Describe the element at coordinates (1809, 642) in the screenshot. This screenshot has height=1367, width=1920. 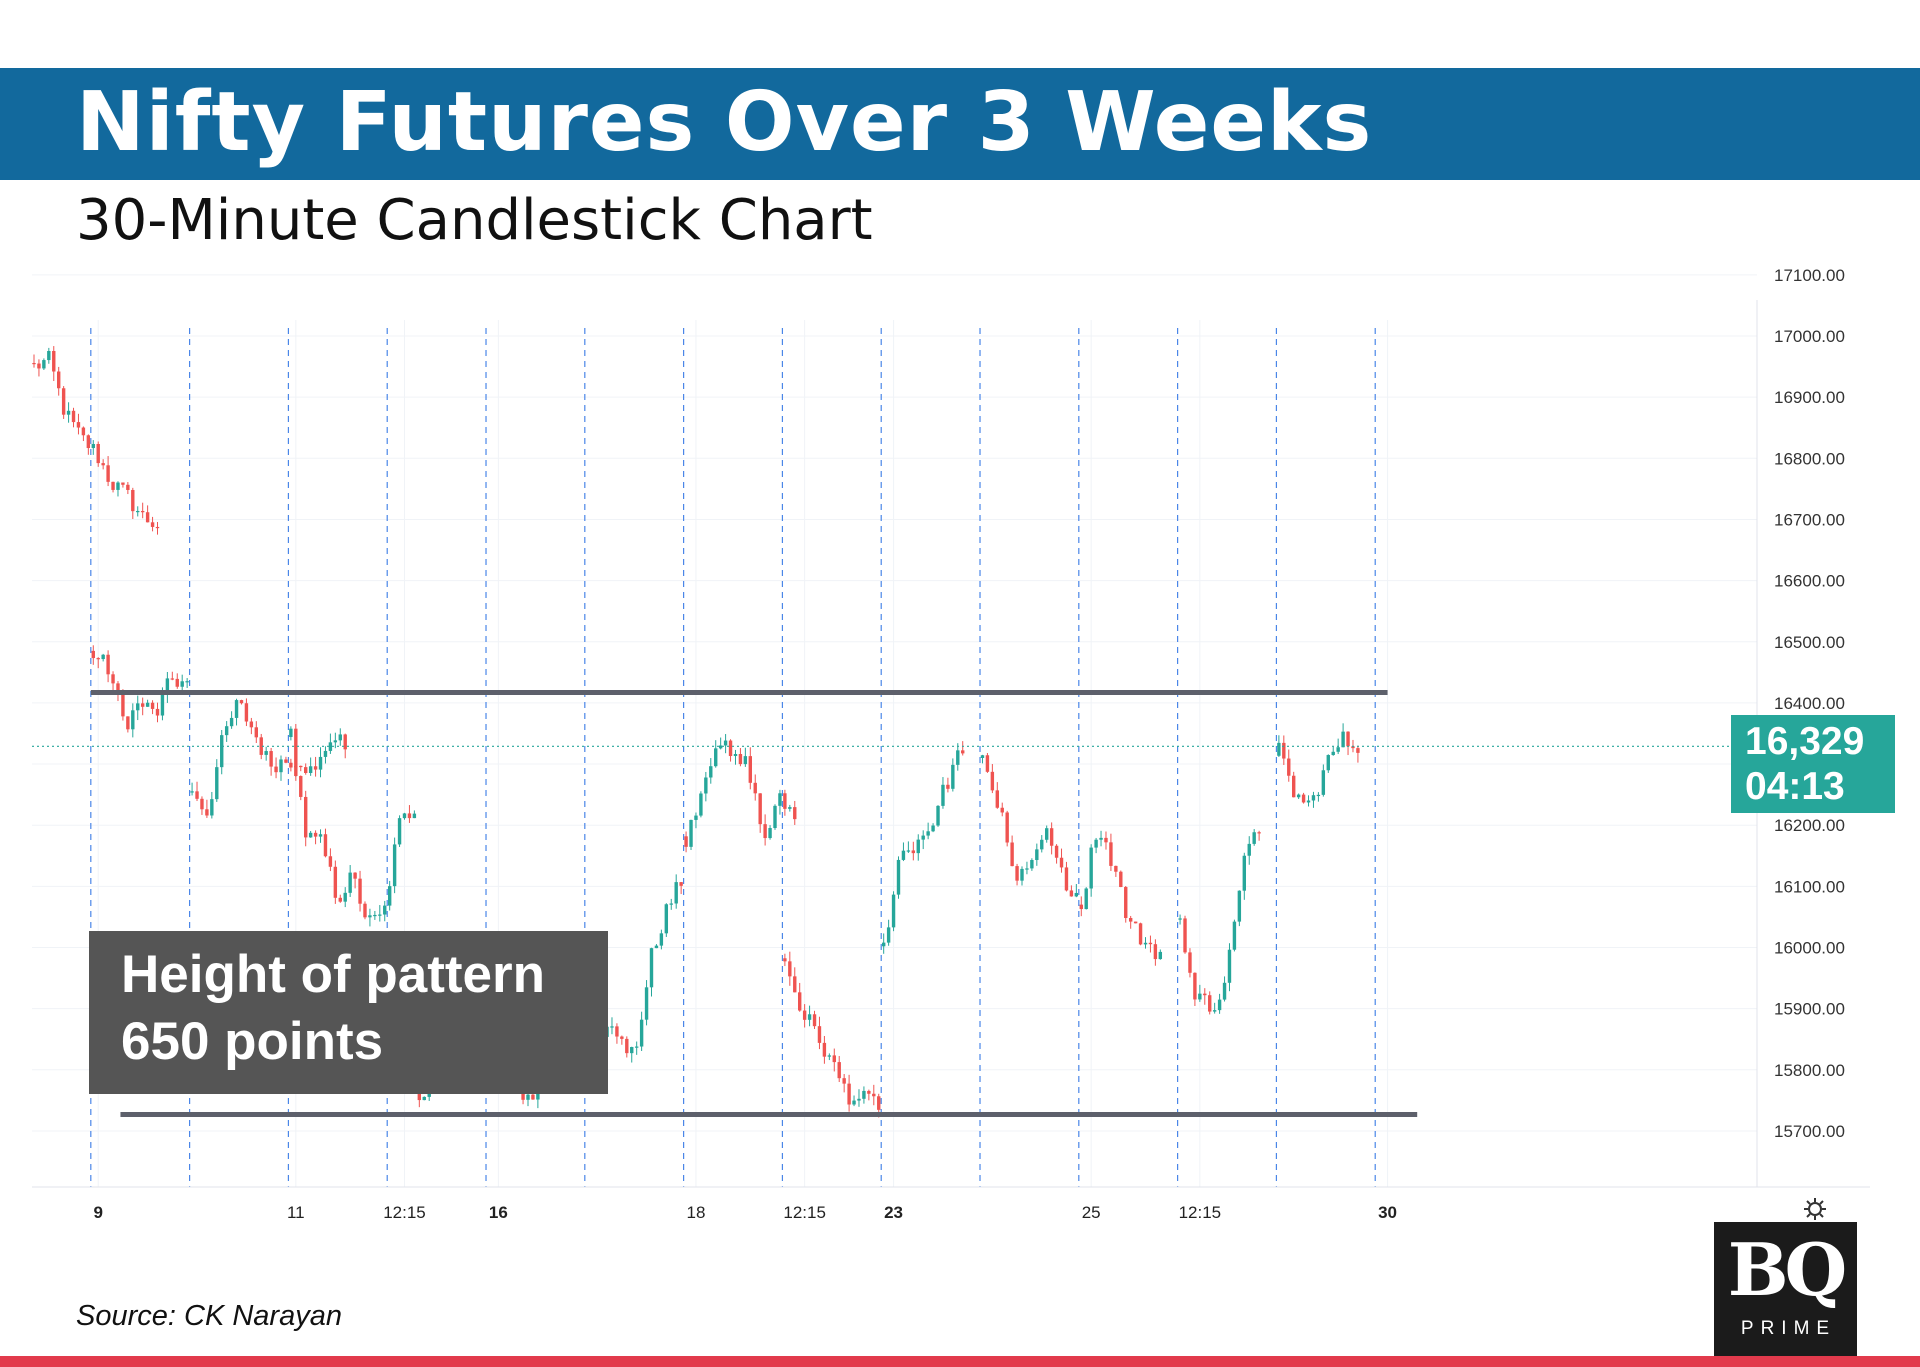
I see `y-tick-label: 16500.00` at that location.